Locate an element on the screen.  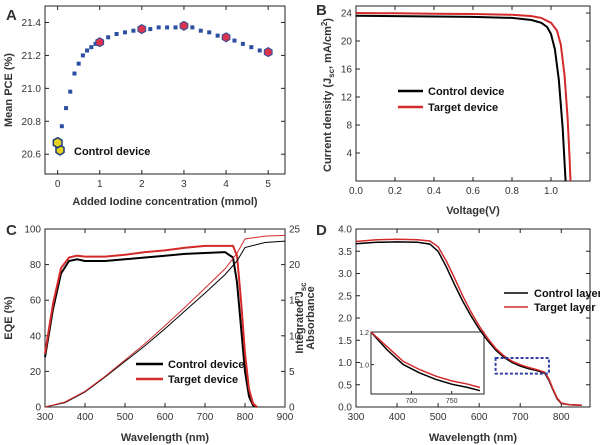
panel-d-x-tick-label: 500 is located at coordinates (438, 417).